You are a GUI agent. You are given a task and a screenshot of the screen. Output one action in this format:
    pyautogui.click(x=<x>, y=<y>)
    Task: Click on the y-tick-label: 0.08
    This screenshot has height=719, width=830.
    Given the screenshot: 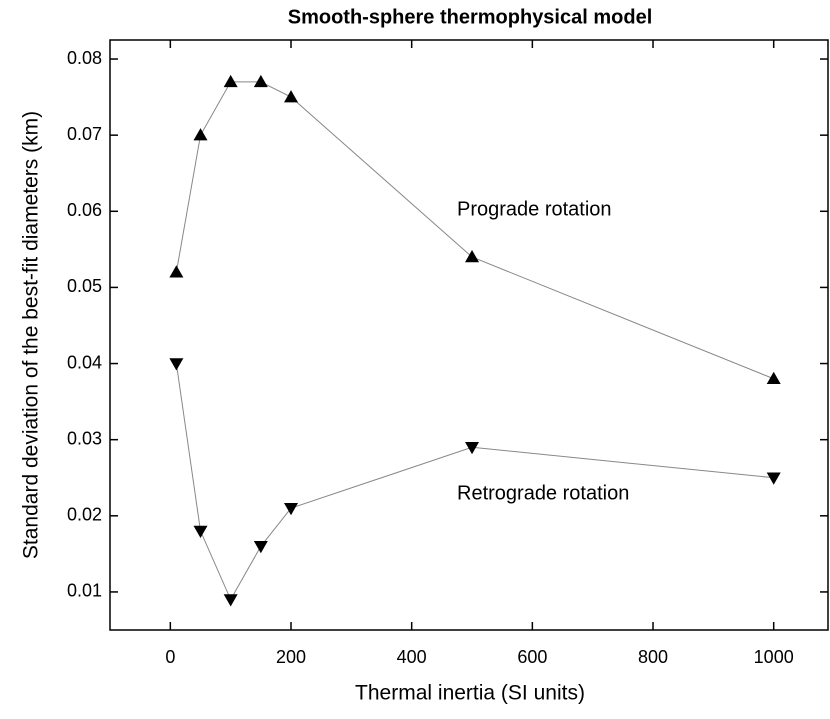 What is the action you would take?
    pyautogui.click(x=84, y=58)
    